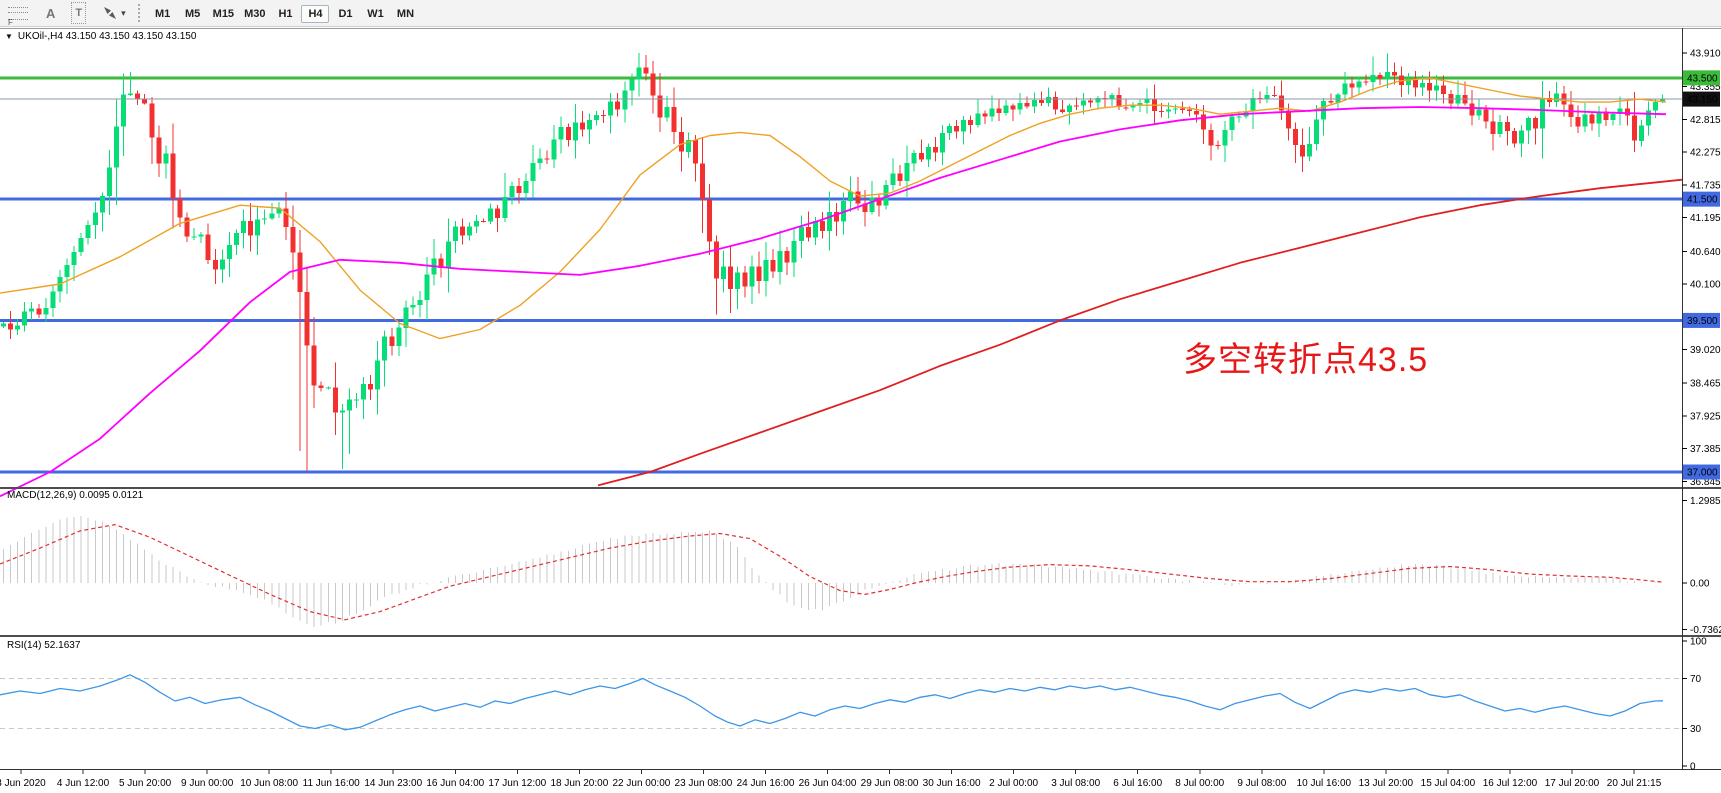 This screenshot has height=793, width=1721. What do you see at coordinates (1705, 185) in the screenshot?
I see `price-tick-label: 41.735` at bounding box center [1705, 185].